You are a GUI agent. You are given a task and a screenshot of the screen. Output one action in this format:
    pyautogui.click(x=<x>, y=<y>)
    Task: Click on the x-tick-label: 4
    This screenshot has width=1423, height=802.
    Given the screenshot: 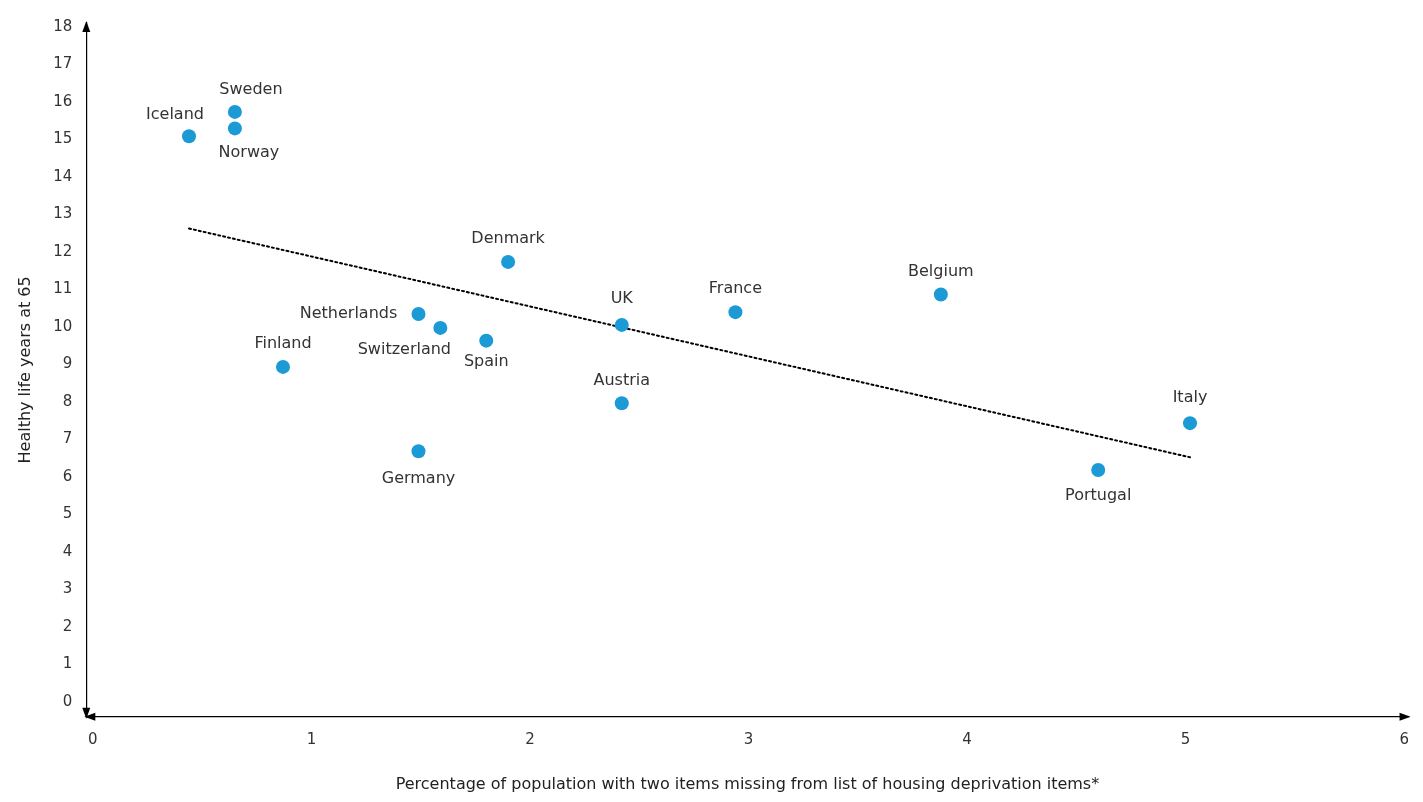 What is the action you would take?
    pyautogui.click(x=967, y=738)
    